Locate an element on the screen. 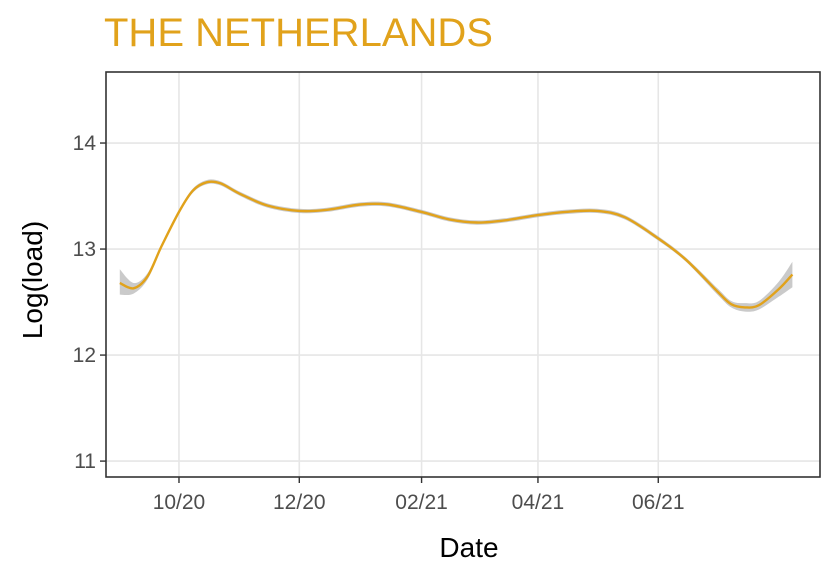  y-tick-label: 12 is located at coordinates (84, 355).